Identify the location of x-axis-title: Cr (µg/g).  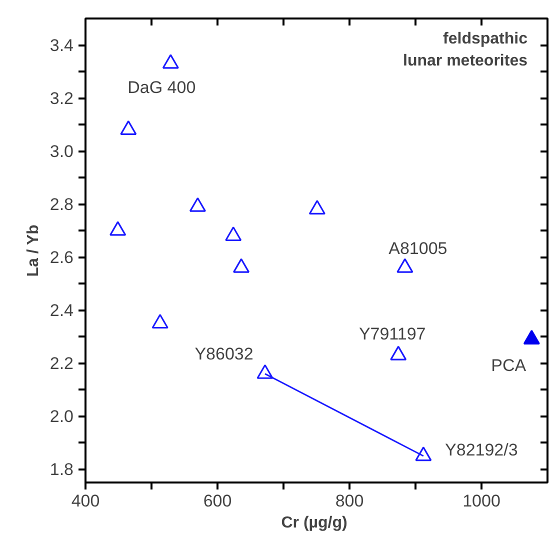
(314, 523).